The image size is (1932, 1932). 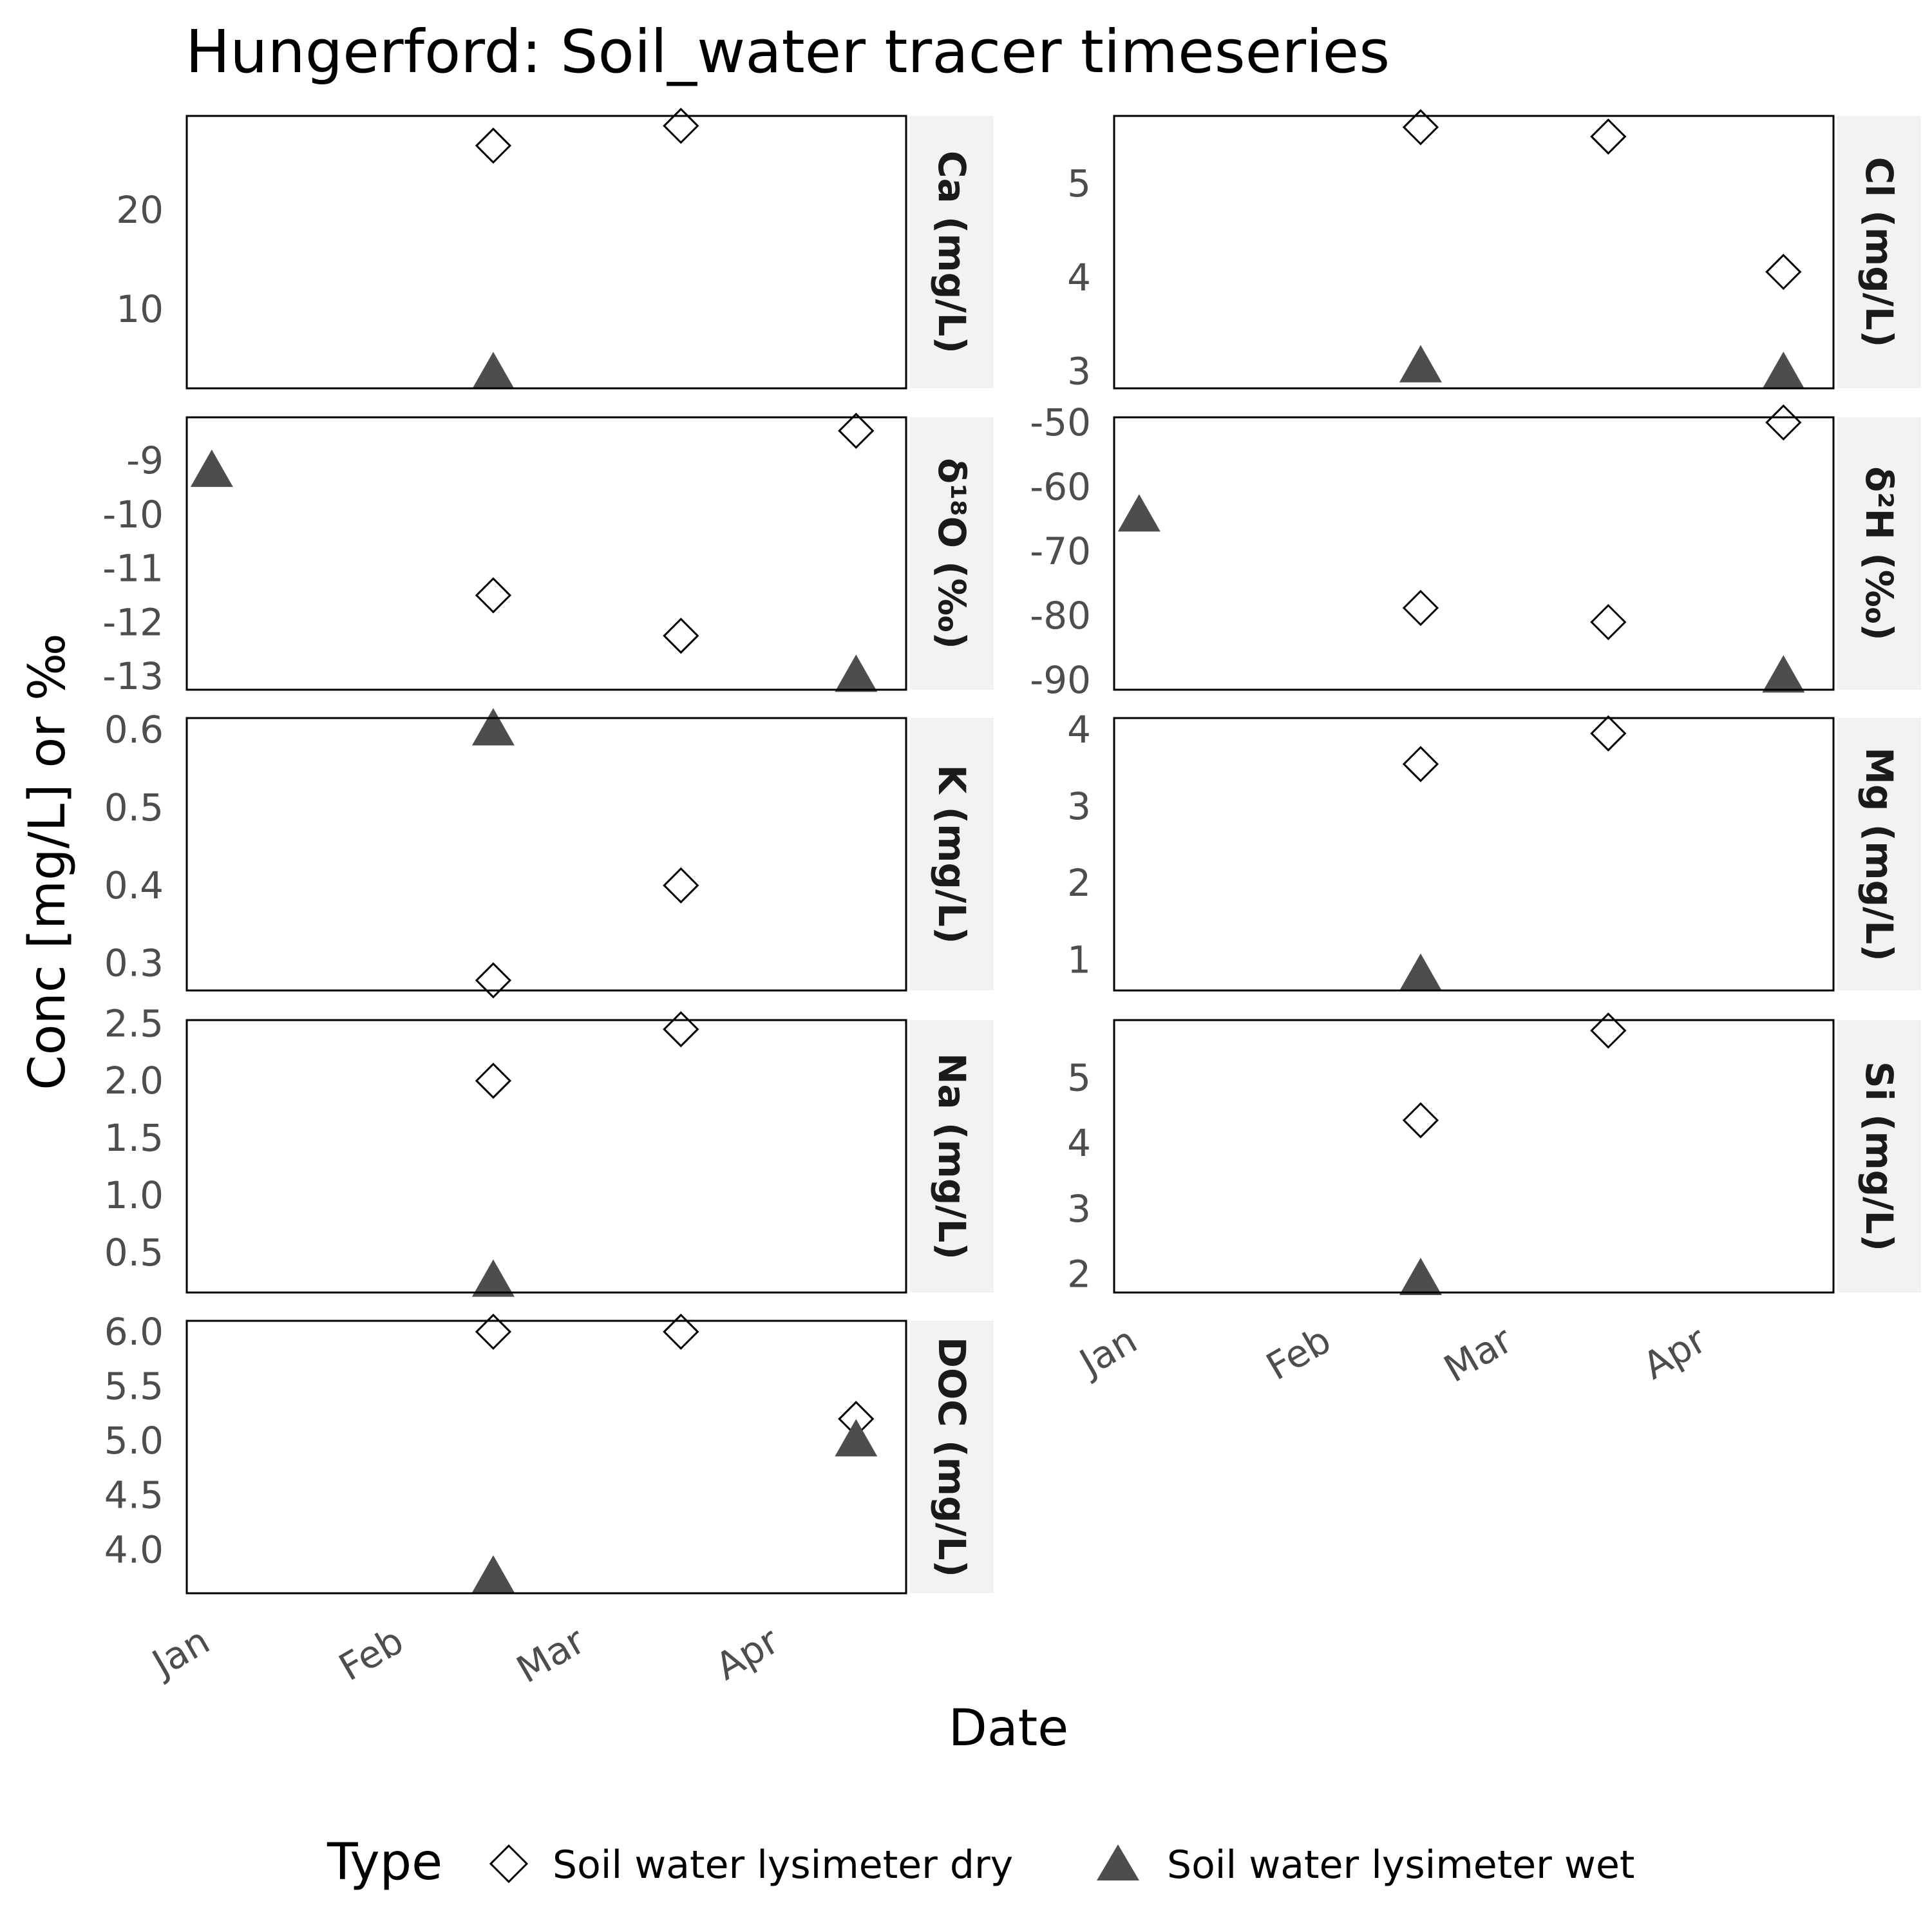 What do you see at coordinates (1008, 1729) in the screenshot?
I see `x-axis-title: Date` at bounding box center [1008, 1729].